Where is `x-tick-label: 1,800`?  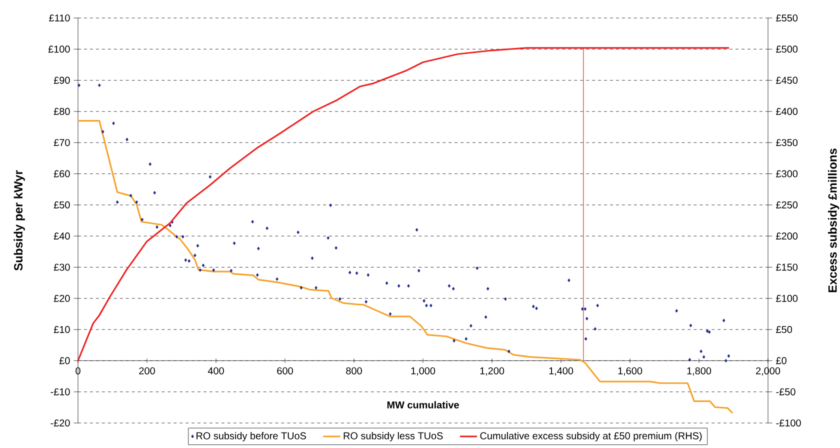 x-tick-label: 1,800 is located at coordinates (699, 371).